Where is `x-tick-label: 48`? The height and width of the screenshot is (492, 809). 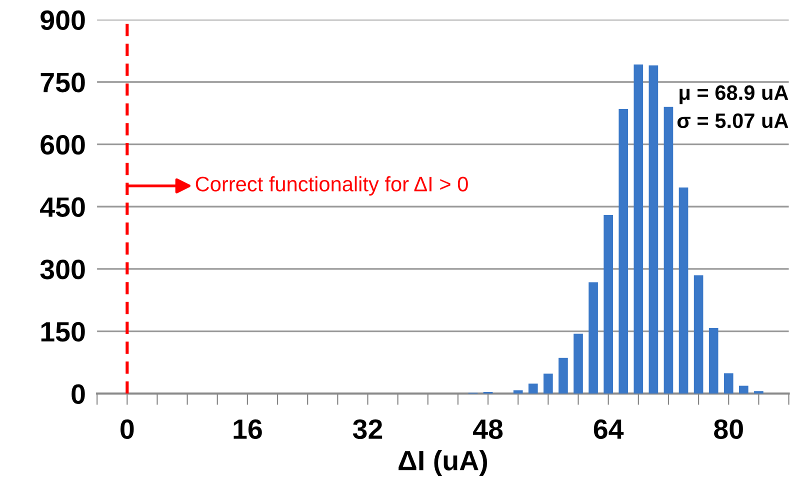
x-tick-label: 48 is located at coordinates (488, 429).